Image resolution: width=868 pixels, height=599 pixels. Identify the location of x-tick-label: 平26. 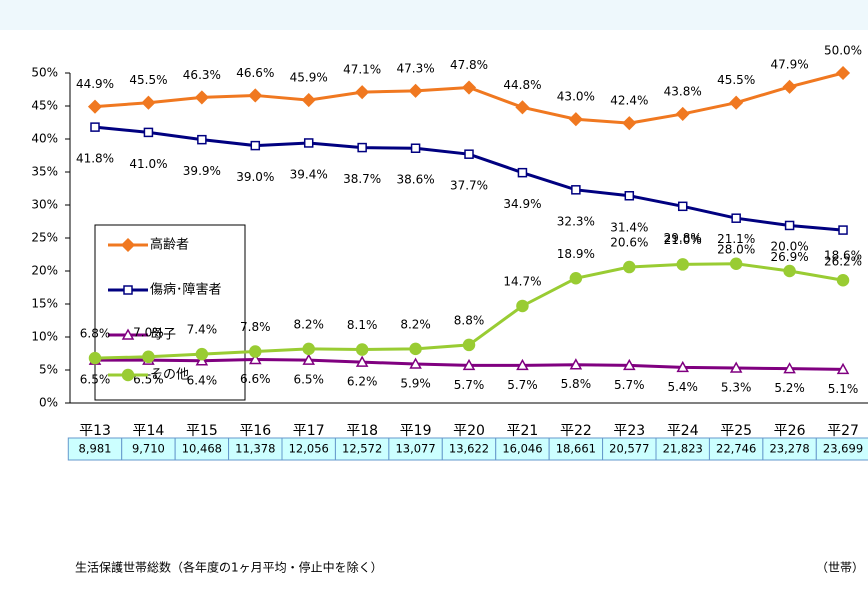
(790, 431).